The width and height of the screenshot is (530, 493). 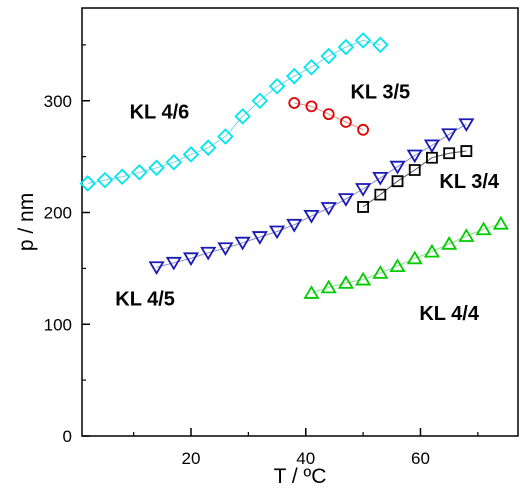 What do you see at coordinates (145, 299) in the screenshot?
I see `series-annotation: KL 4/5` at bounding box center [145, 299].